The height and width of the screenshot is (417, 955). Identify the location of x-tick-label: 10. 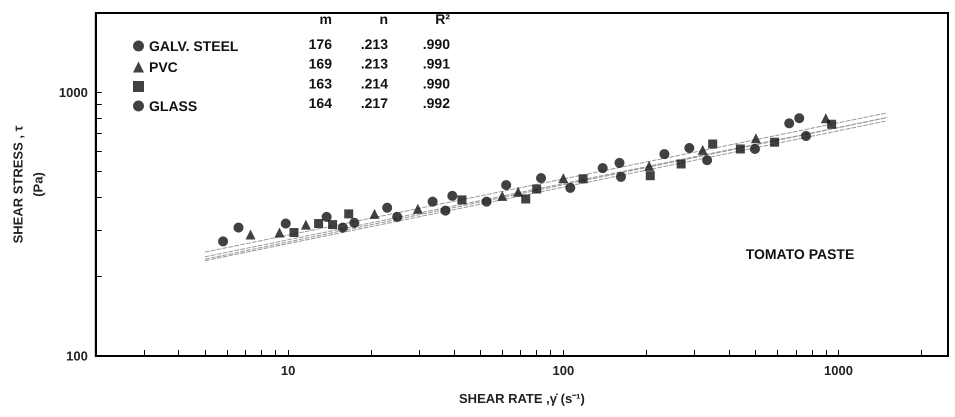
(288, 370).